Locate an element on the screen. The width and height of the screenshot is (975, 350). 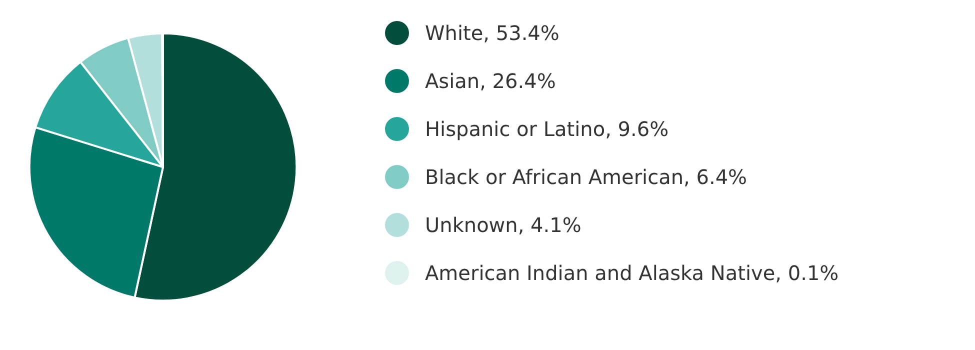
legend-label: Hispanic or Latino, 9.6% is located at coordinates (547, 129).